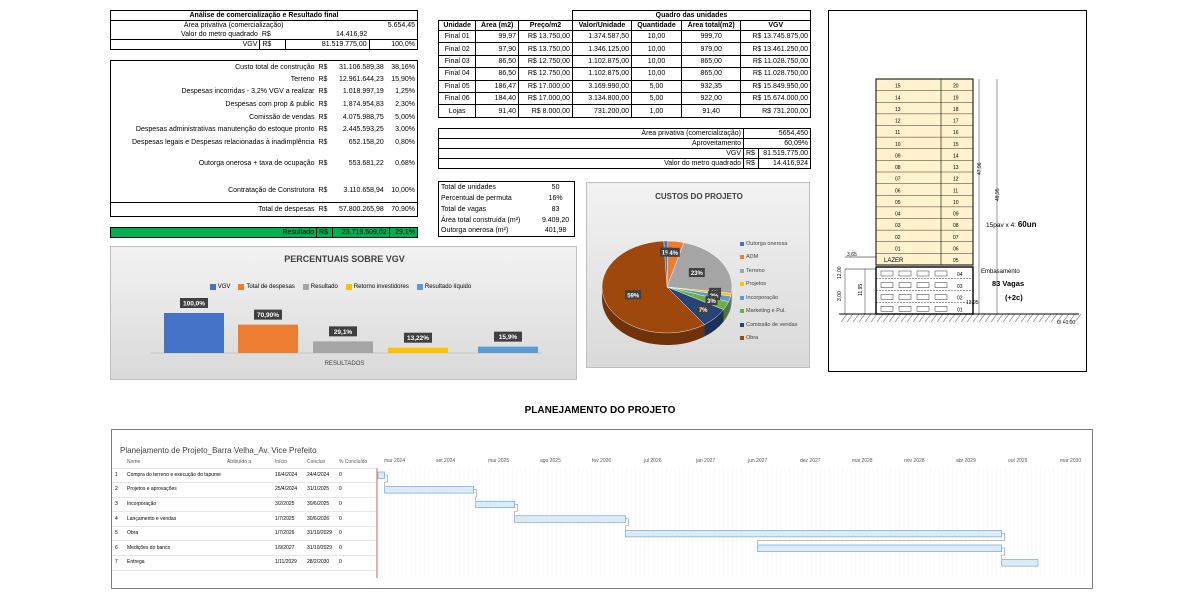  Describe the element at coordinates (784, 163) in the screenshot. I see `summary-vm2-value: 14.416,924` at that location.